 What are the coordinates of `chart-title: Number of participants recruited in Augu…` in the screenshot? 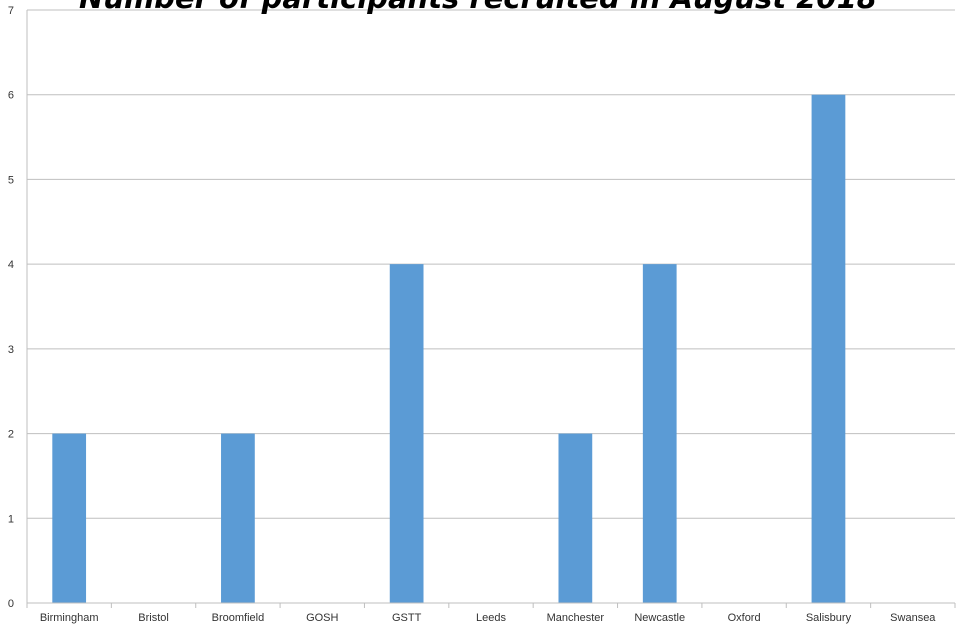 It's located at (478, 7).